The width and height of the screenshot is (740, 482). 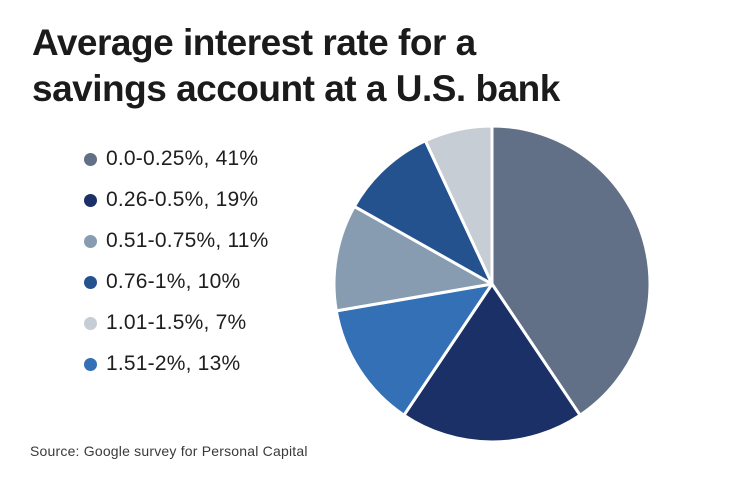 I want to click on title-line-2: savings account at a U.S. bank, so click(x=296, y=88).